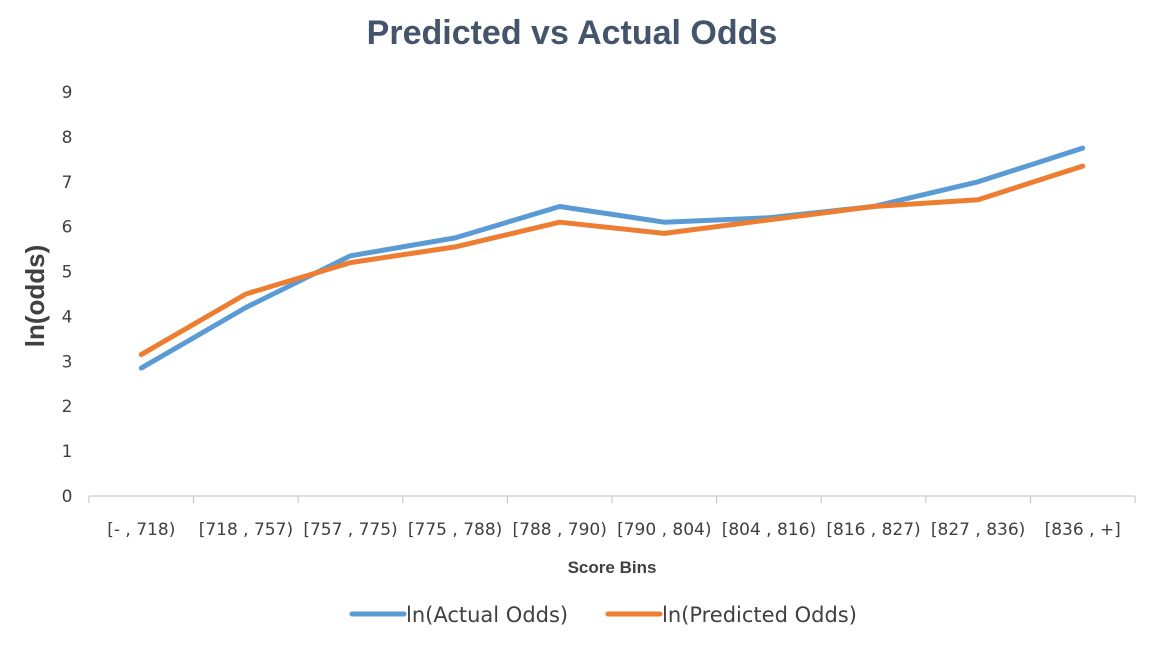  I want to click on x-tick-label: [775 , 788), so click(455, 530).